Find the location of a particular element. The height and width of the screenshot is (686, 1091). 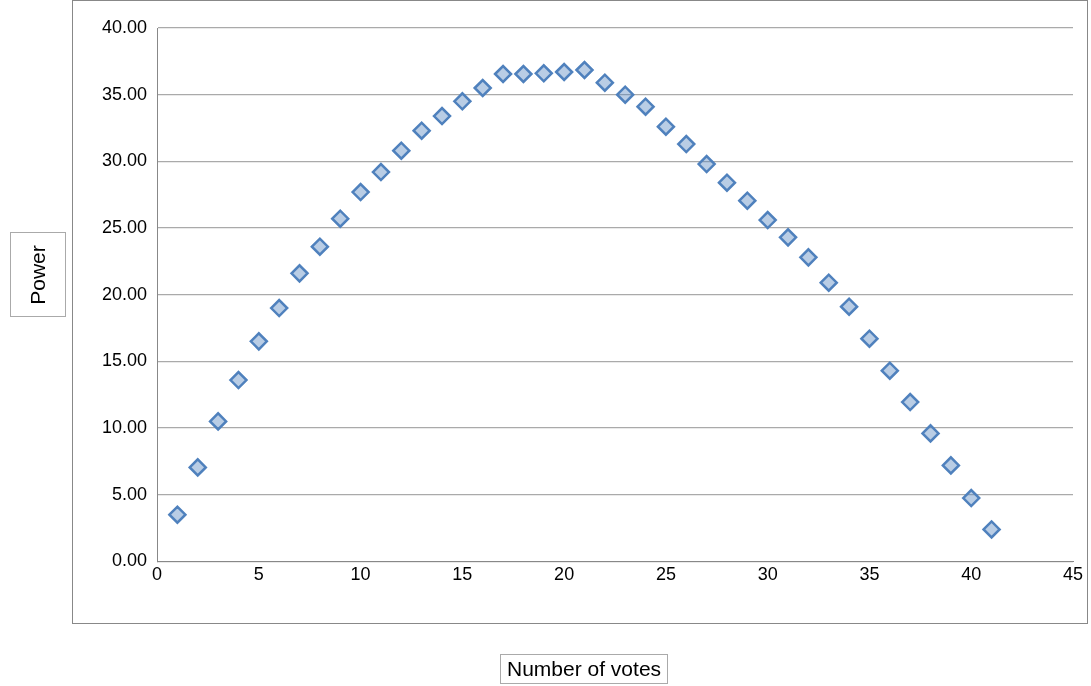

y-tick-label: 20.00 is located at coordinates (125, 293).